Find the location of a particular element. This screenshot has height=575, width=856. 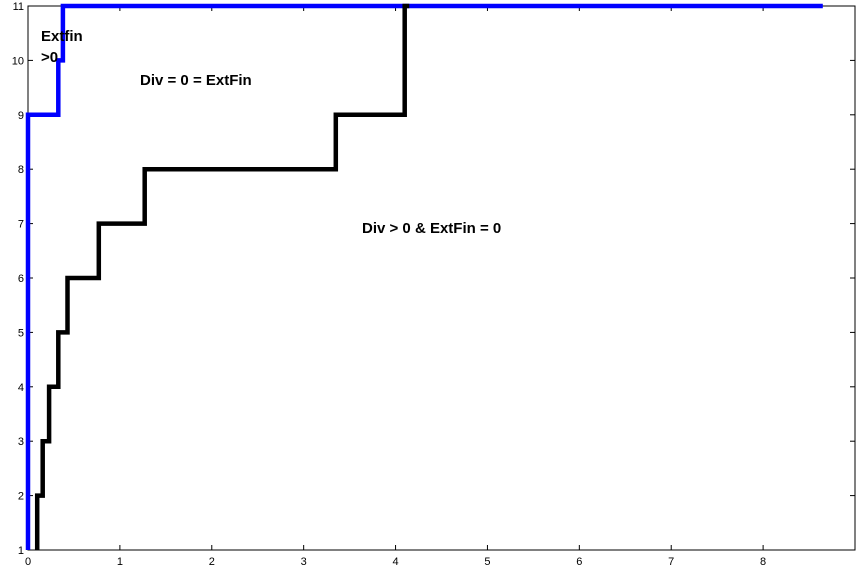

x-tick-label: 1 is located at coordinates (120, 562).